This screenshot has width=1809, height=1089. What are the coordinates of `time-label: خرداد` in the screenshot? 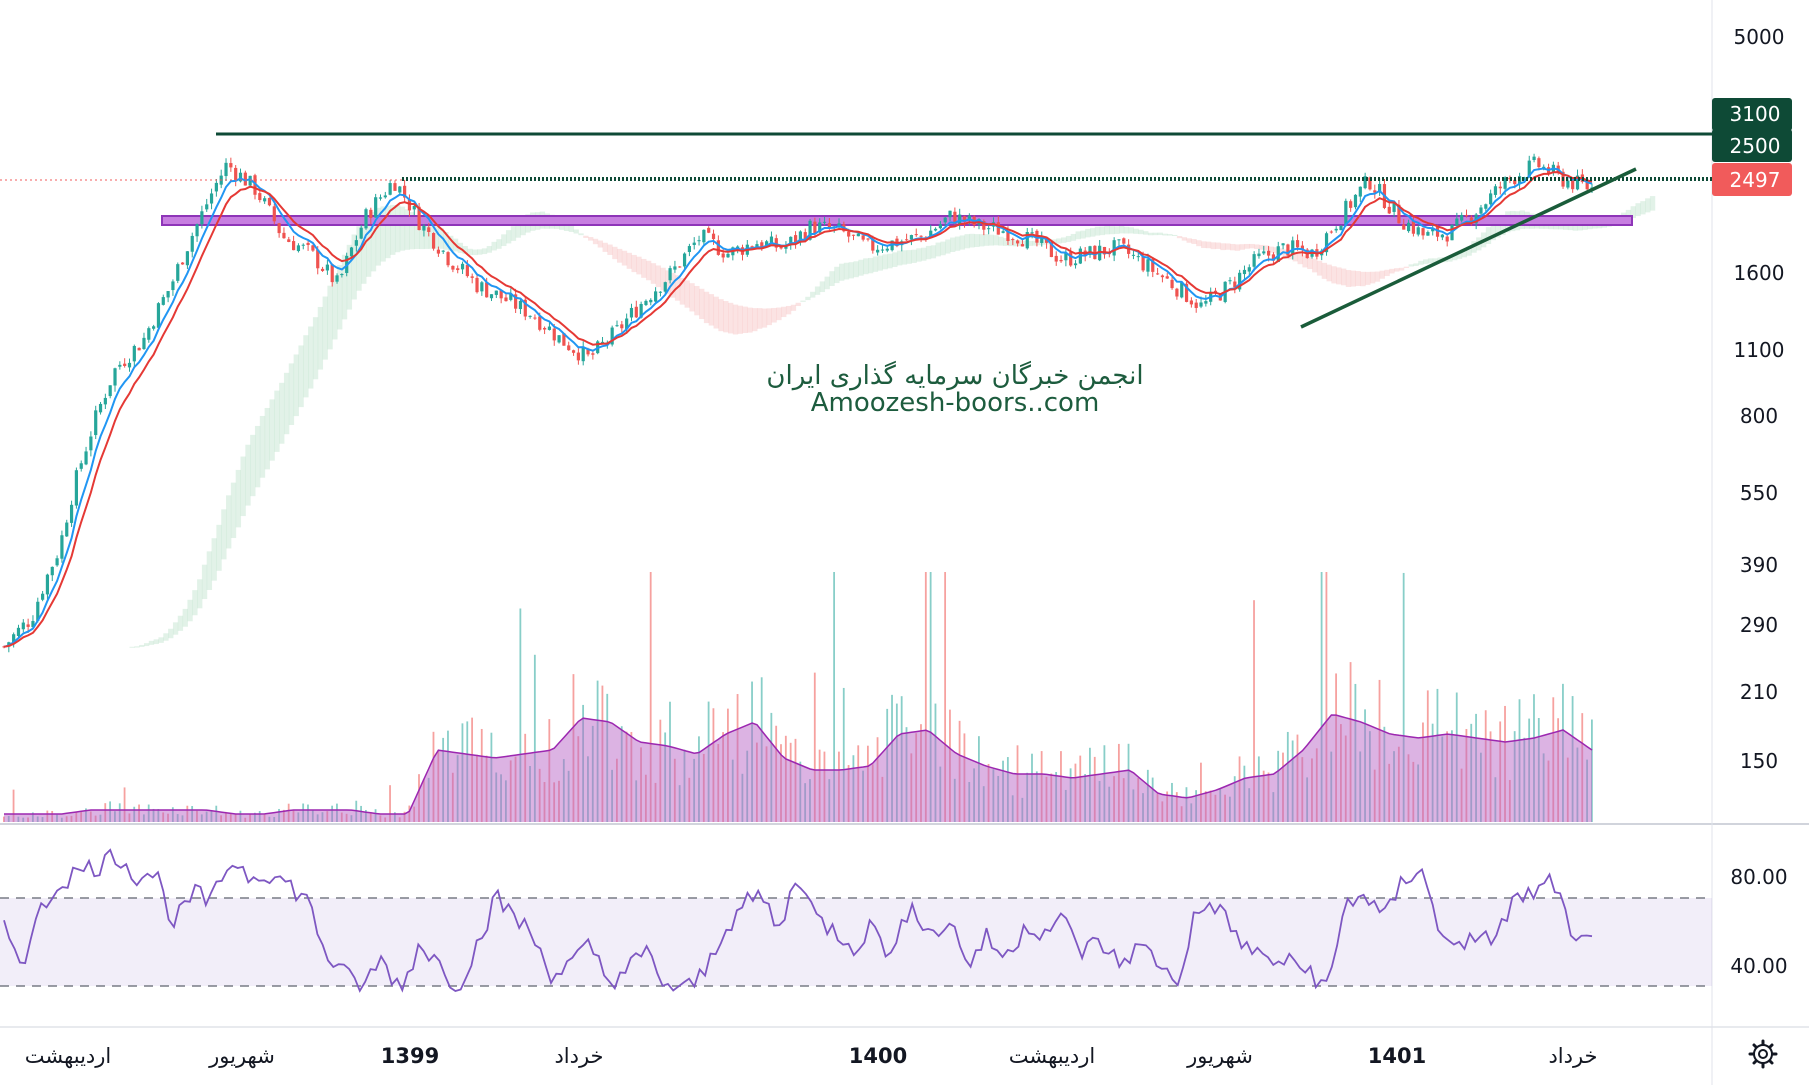 It's located at (578, 1056).